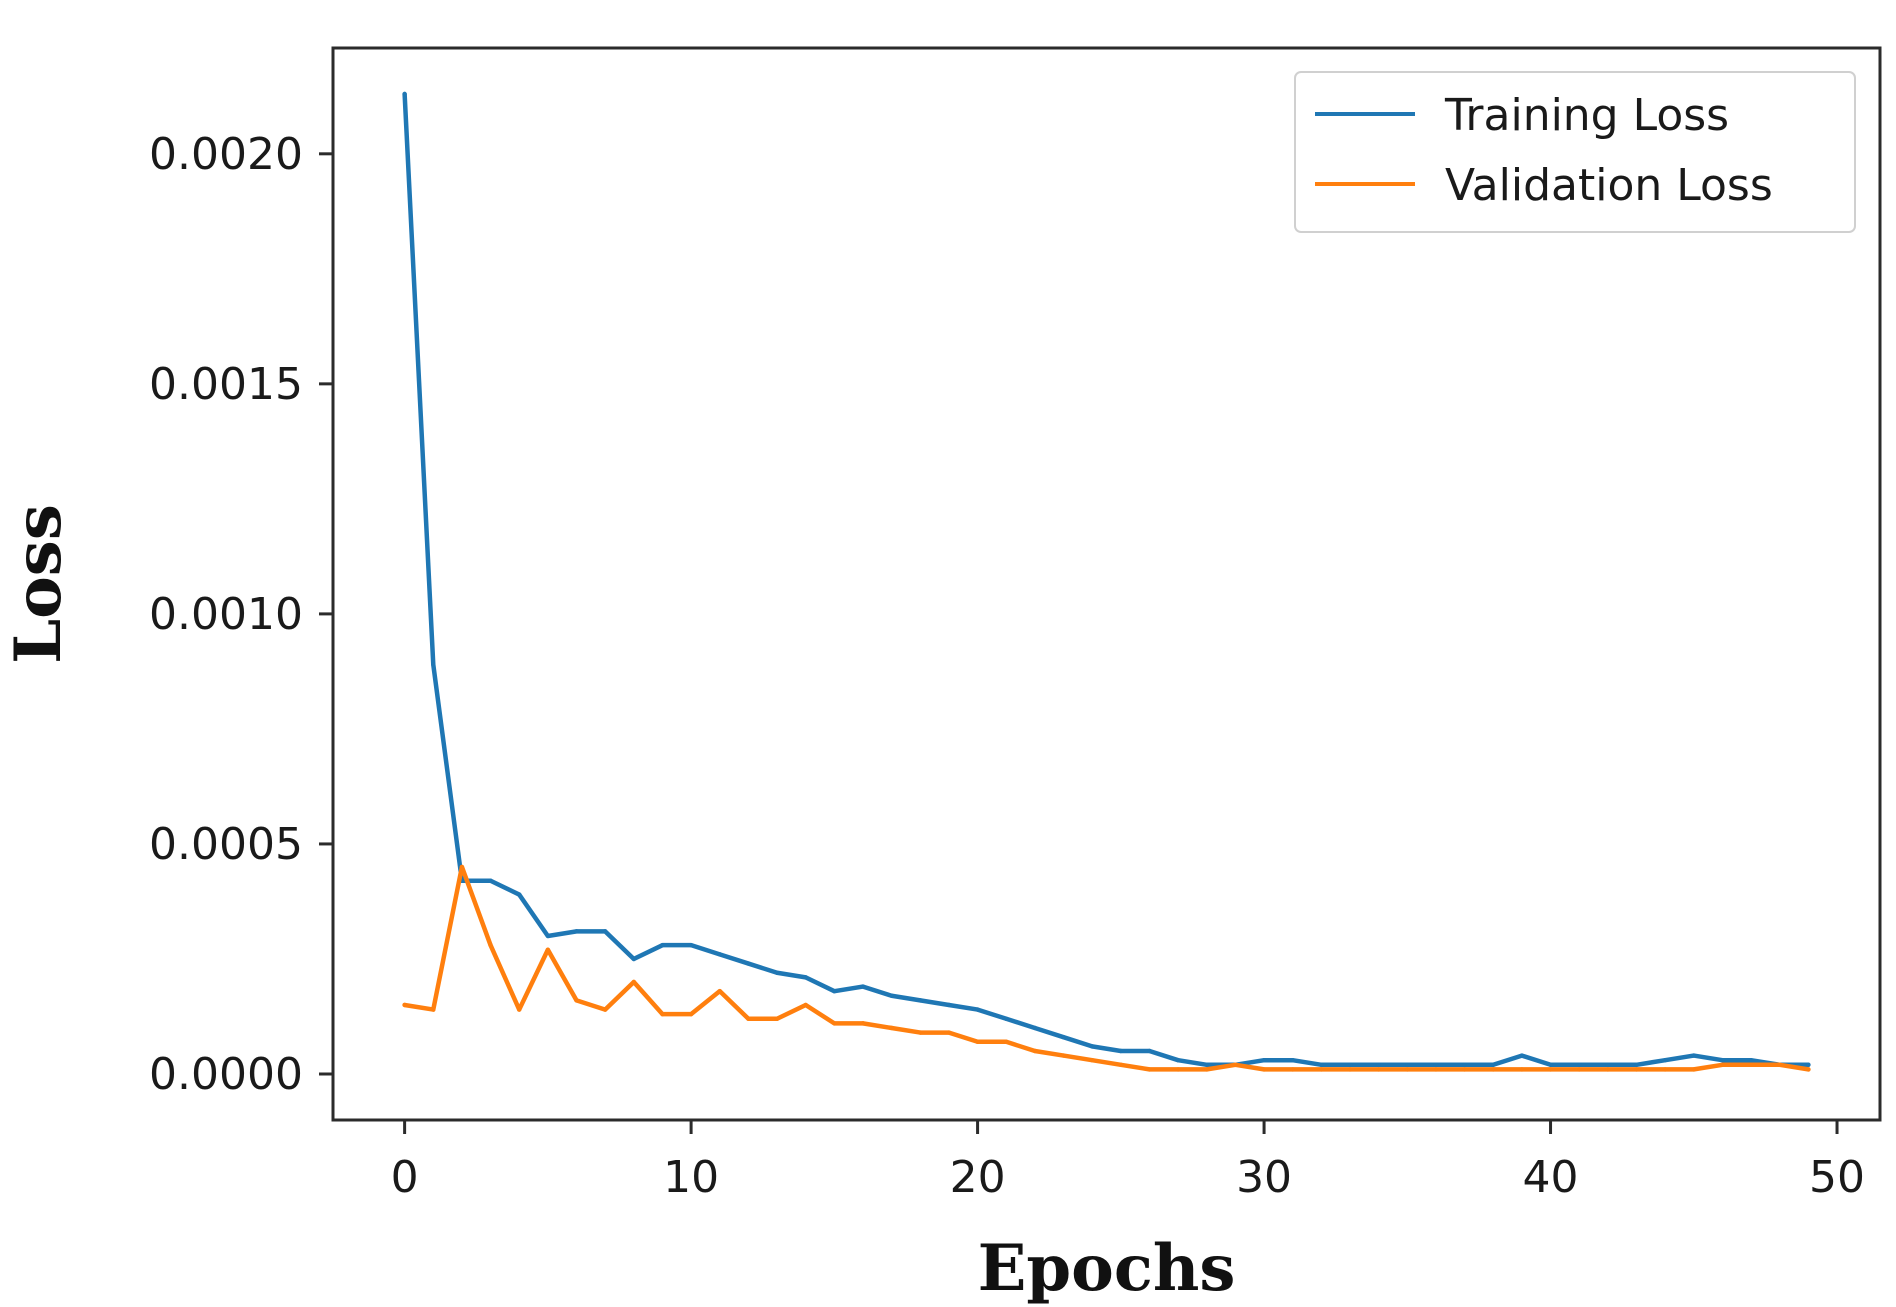  What do you see at coordinates (978, 1177) in the screenshot?
I see `x-tick-label: 20` at bounding box center [978, 1177].